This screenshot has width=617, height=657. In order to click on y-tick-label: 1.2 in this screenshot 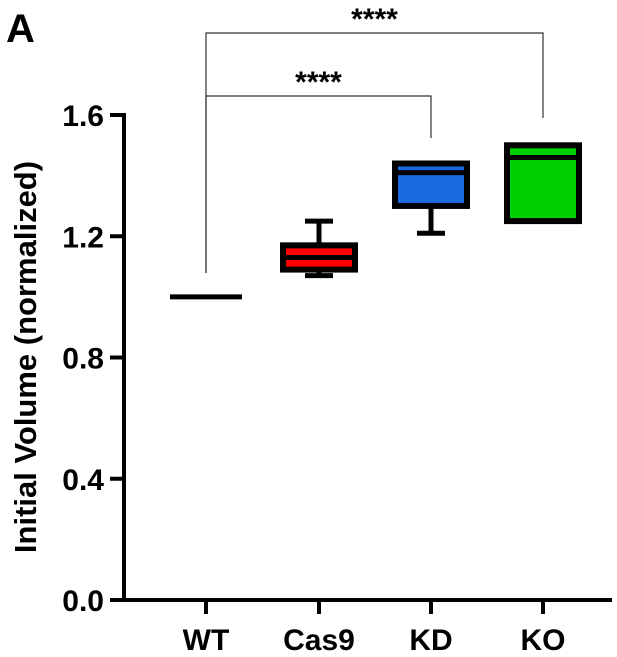, I will do `click(83, 237)`.